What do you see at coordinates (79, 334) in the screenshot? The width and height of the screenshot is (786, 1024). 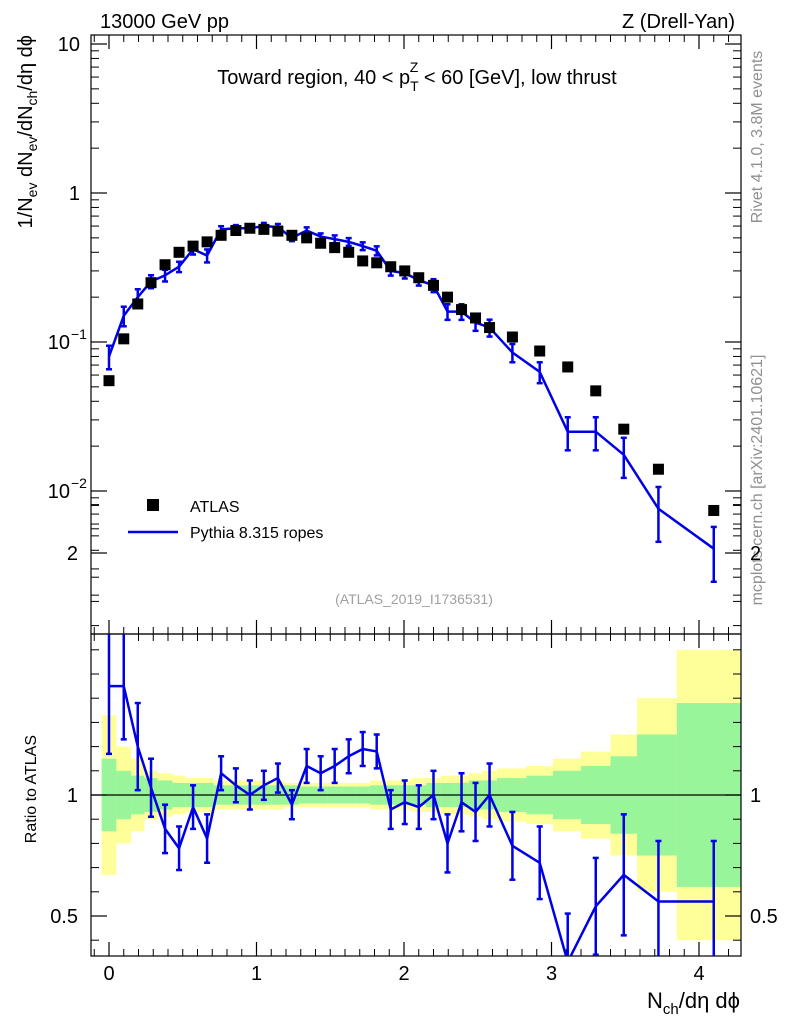 I see `main-y-tick-exponent: −1` at bounding box center [79, 334].